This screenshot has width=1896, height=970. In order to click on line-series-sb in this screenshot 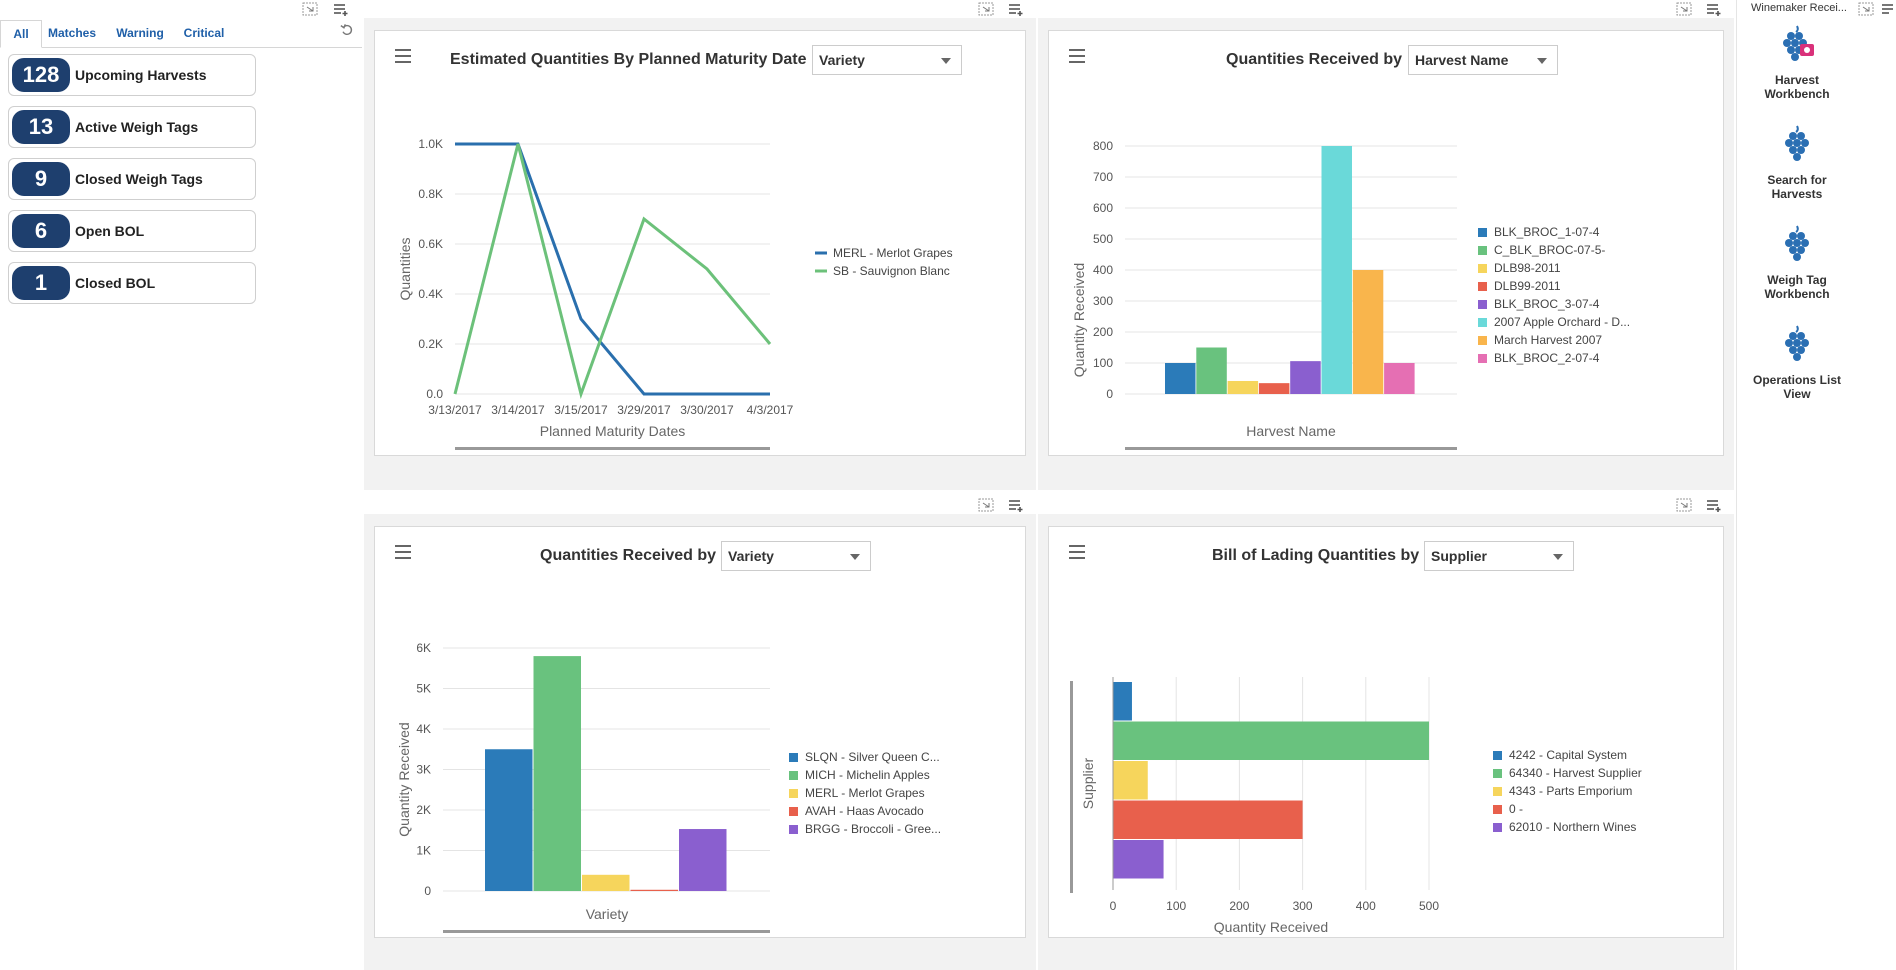, I will do `click(612, 271)`.